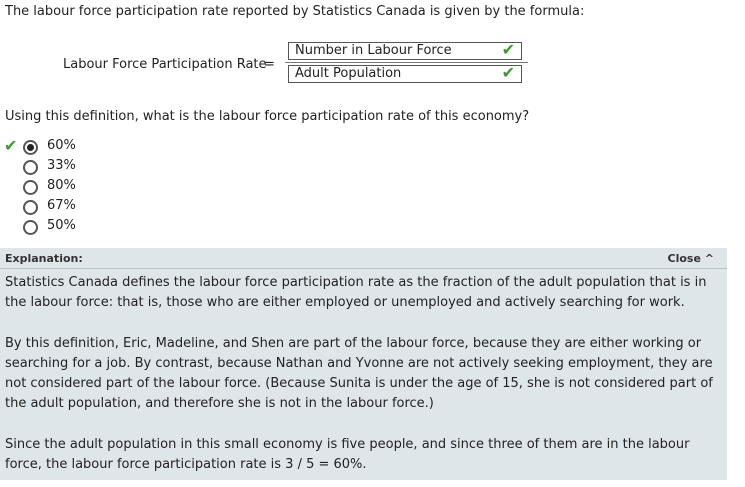  Describe the element at coordinates (363, 258) in the screenshot. I see `explanation-header: Explanation: Close ^` at that location.